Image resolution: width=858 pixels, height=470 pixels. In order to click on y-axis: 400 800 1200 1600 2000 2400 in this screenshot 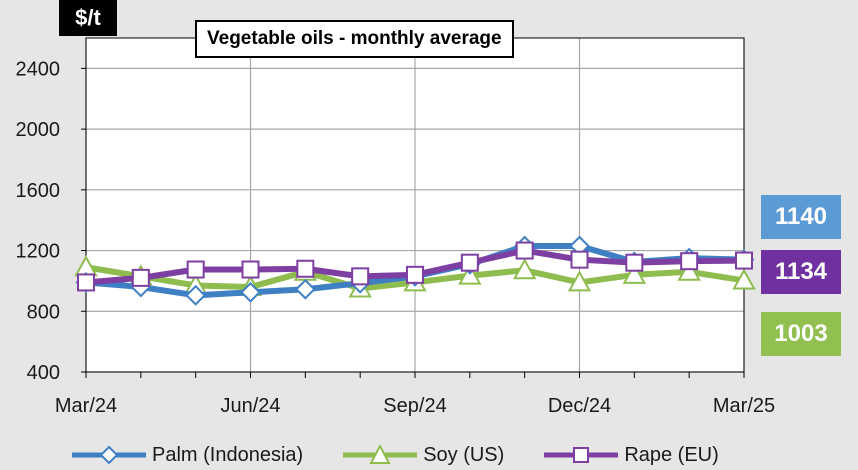, I will do `click(51, 221)`.